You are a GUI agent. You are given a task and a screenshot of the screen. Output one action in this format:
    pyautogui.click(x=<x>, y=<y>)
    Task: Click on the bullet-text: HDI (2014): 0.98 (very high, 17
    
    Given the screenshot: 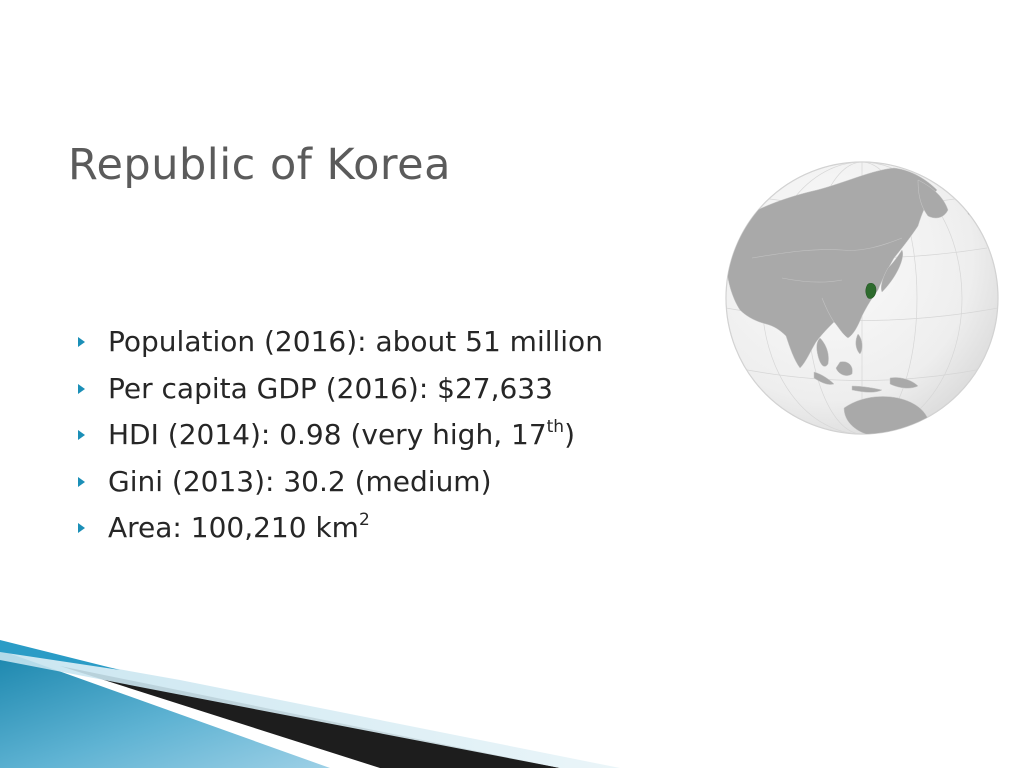 What is the action you would take?
    pyautogui.click(x=327, y=434)
    